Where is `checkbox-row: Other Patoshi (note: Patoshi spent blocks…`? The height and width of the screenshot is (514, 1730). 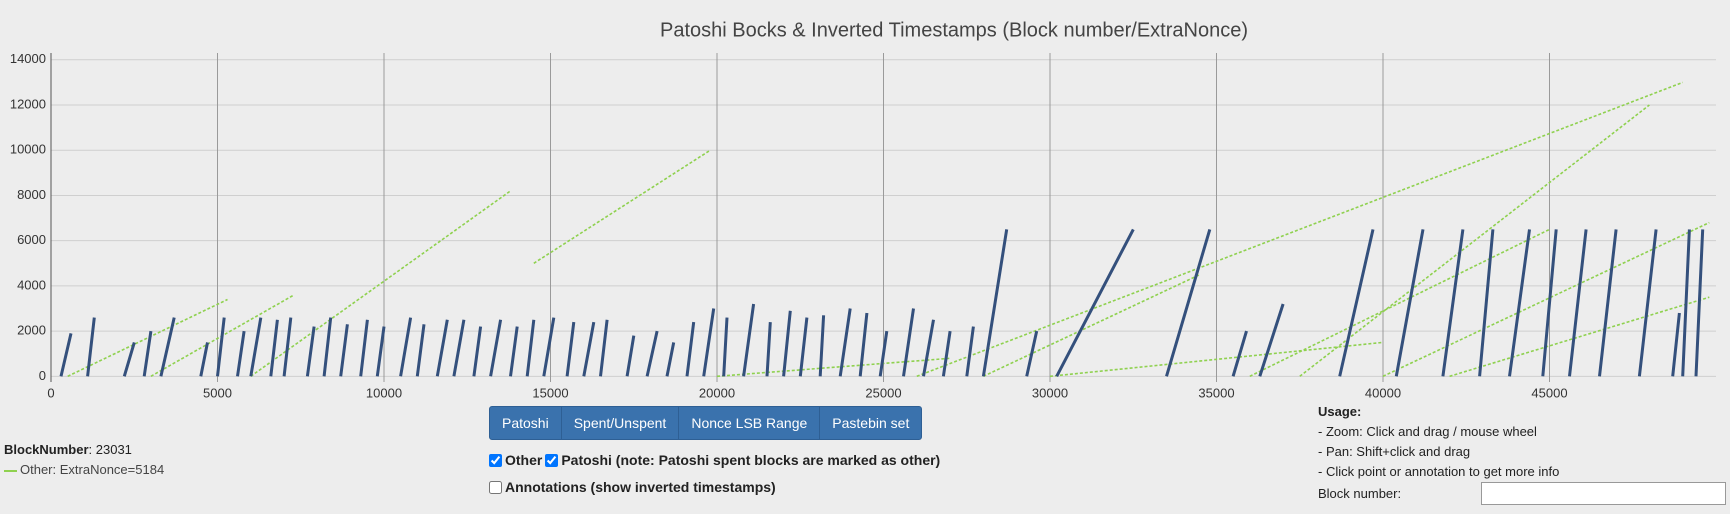 checkbox-row: Other Patoshi (note: Patoshi spent blocks… is located at coordinates (716, 460).